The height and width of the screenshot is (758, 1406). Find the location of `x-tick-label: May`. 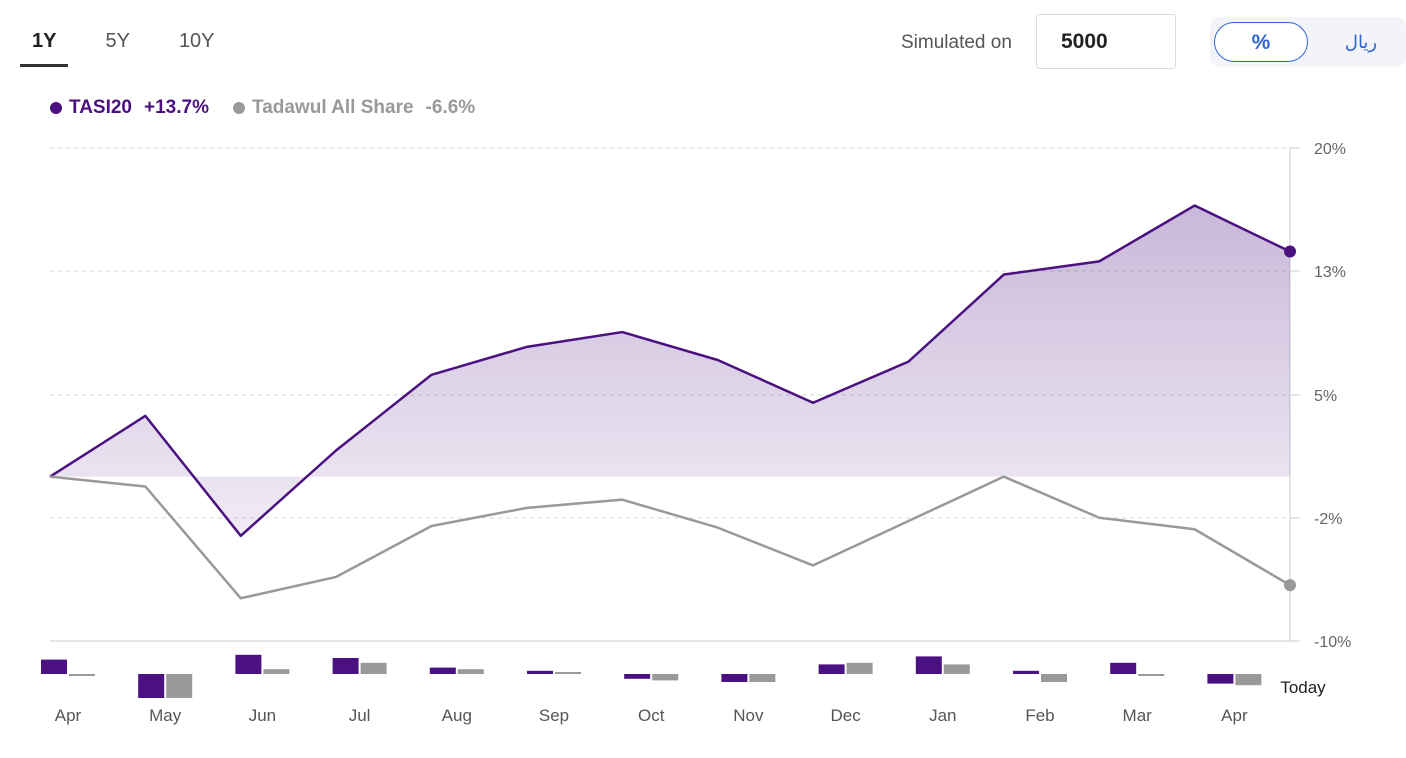

x-tick-label: May is located at coordinates (165, 715).